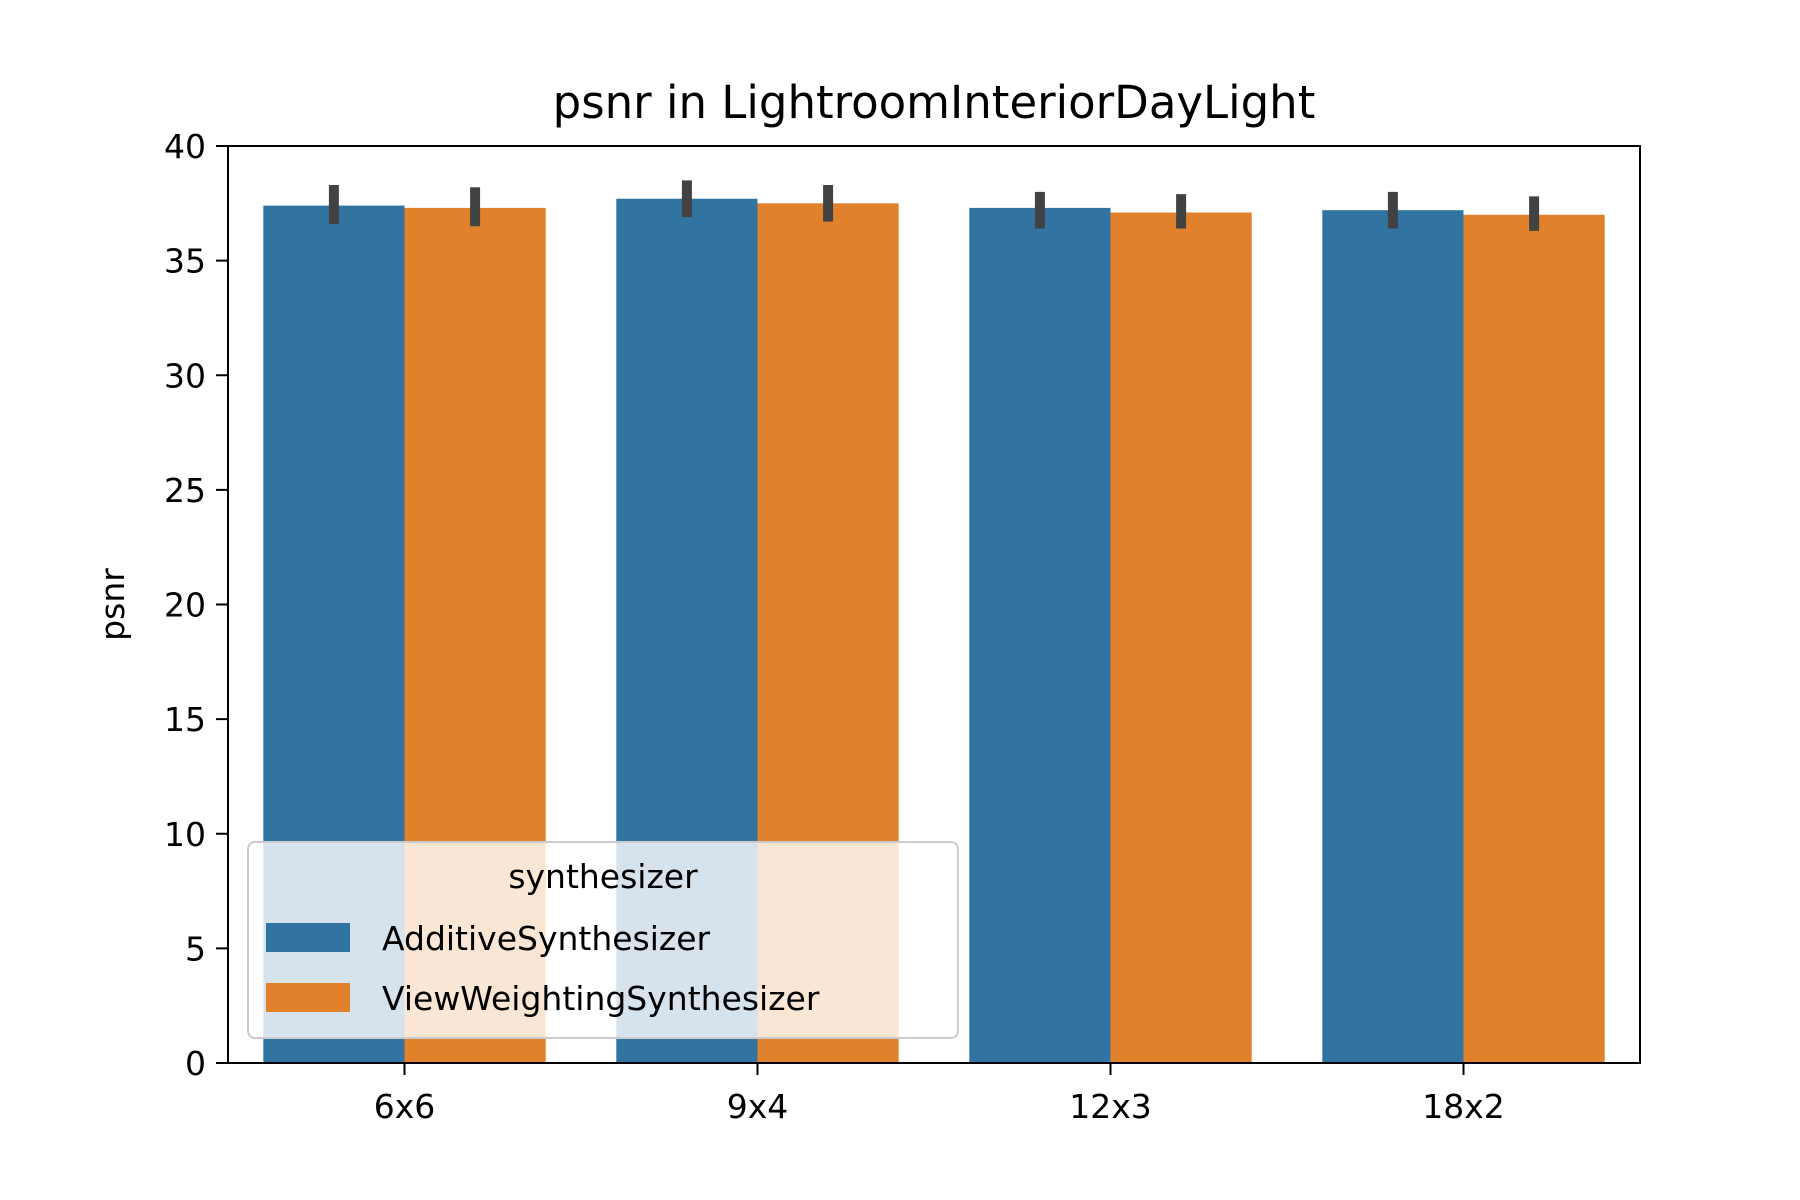 The width and height of the screenshot is (1800, 1200). Describe the element at coordinates (601, 998) in the screenshot. I see `legend-label: ViewWeightingSynthesizer` at that location.